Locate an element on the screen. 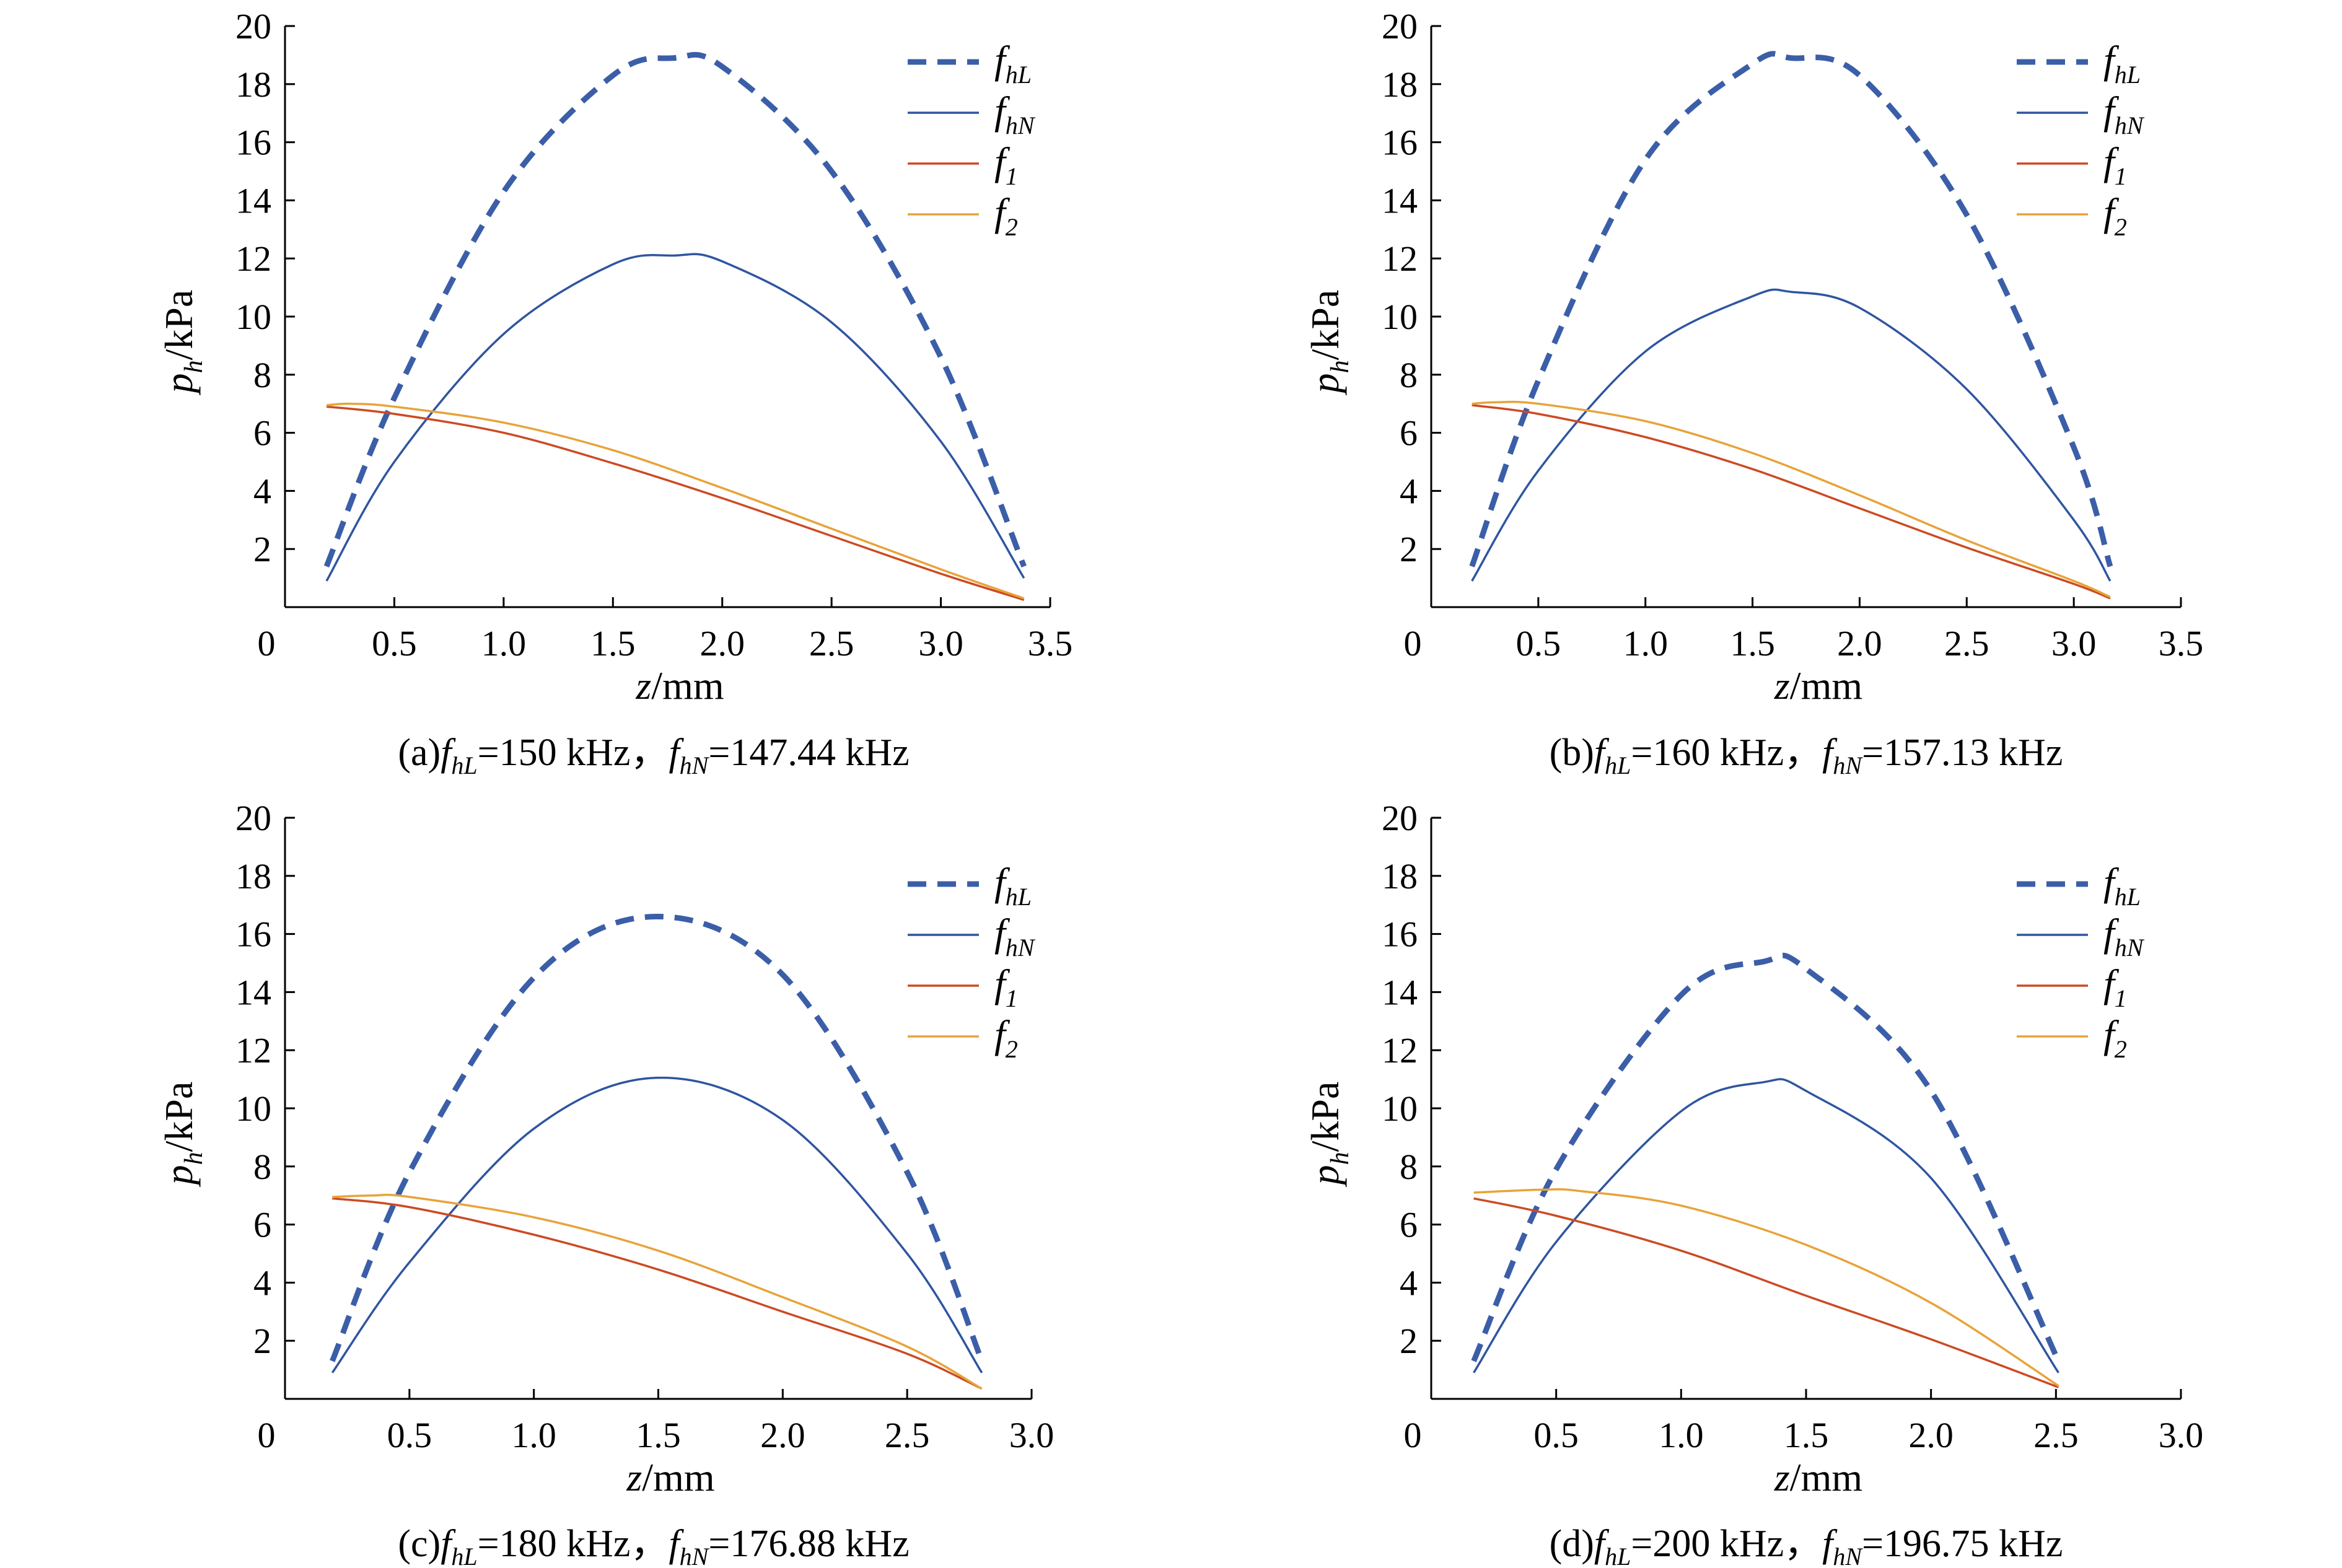 The image size is (2342, 1568). panel-caption: (c)fhL=180 kHz，fhN=176.88 kHz is located at coordinates (653, 1545).